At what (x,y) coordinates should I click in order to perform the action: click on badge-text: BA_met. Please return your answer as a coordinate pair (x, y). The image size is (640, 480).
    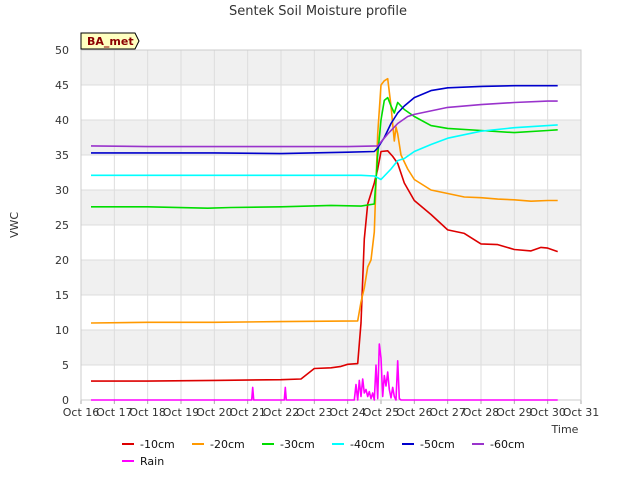
    Looking at the image, I should click on (110, 41).